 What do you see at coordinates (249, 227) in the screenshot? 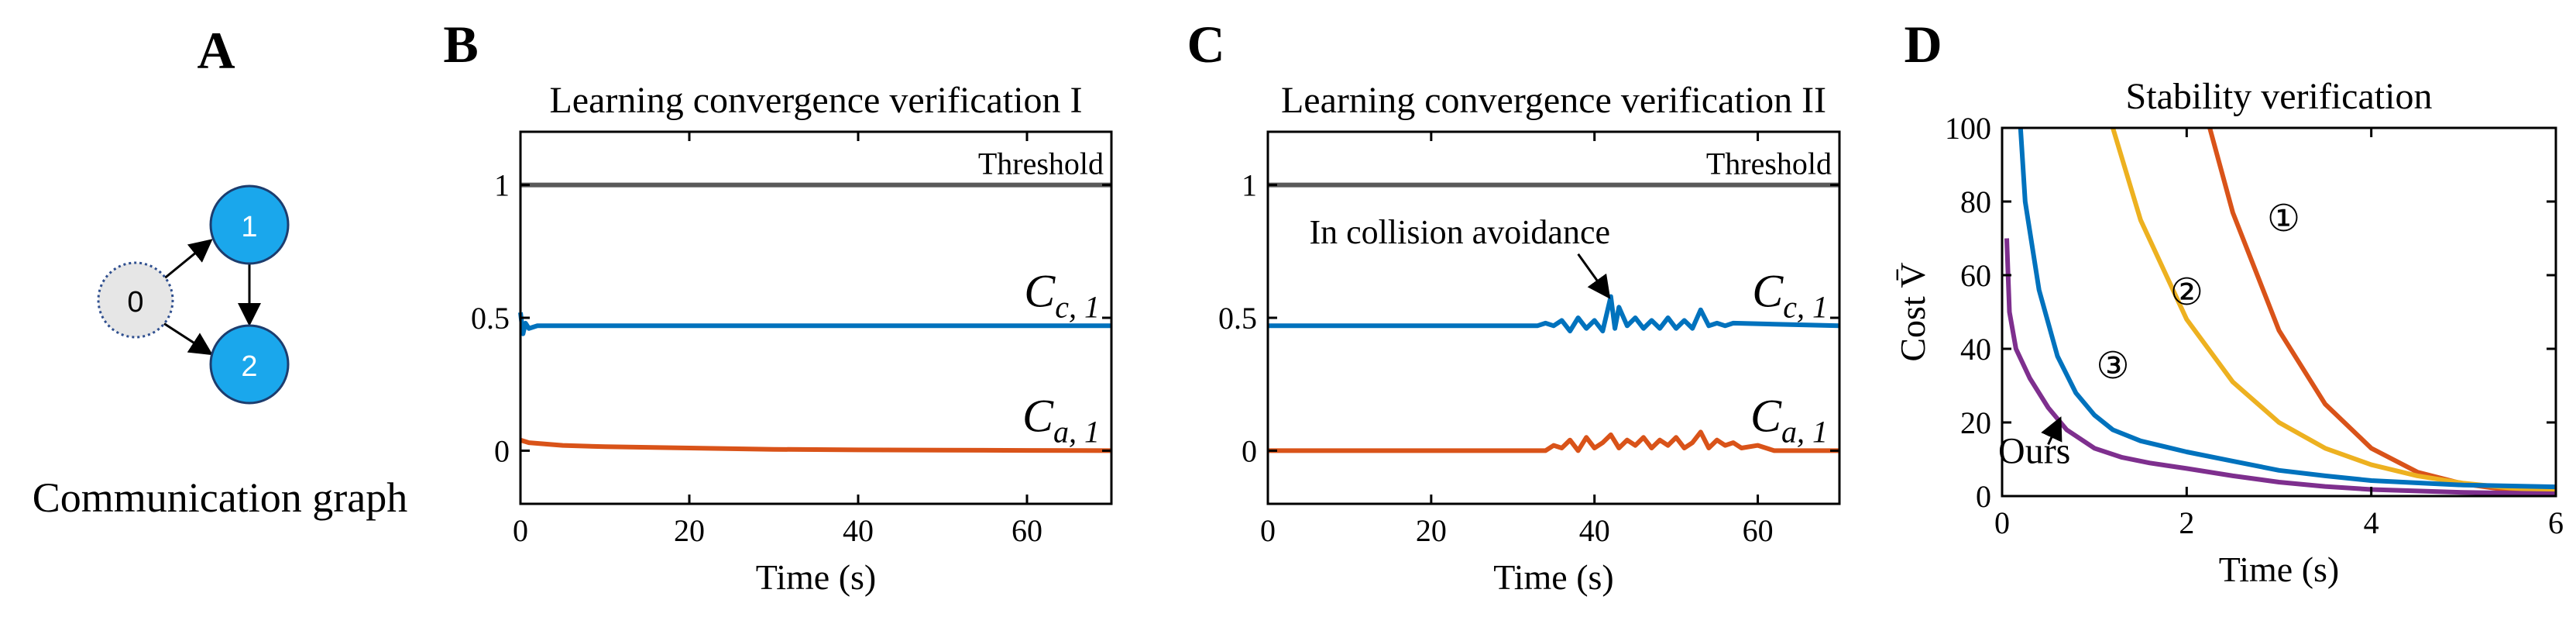
I see `graph-node-1-label: 1` at bounding box center [249, 227].